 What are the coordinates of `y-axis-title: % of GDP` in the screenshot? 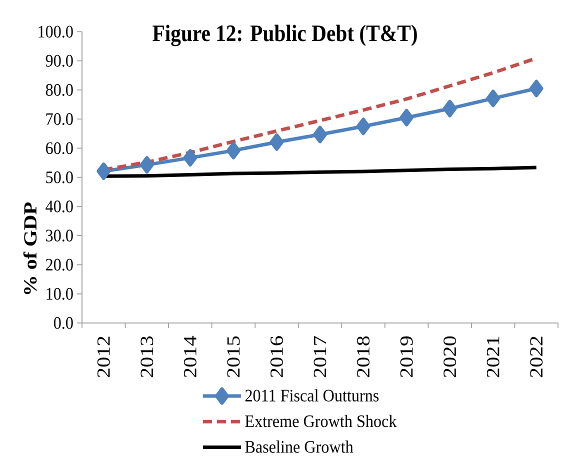 It's located at (30, 248).